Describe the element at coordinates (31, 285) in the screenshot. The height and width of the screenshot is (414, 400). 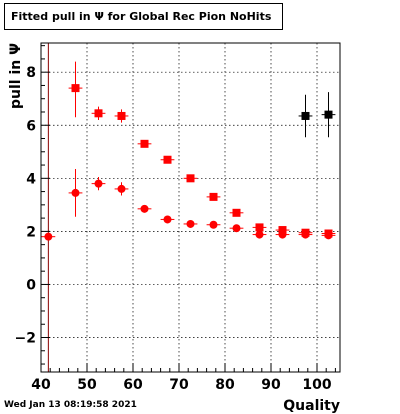
I see `y-tick-label: 0` at that location.